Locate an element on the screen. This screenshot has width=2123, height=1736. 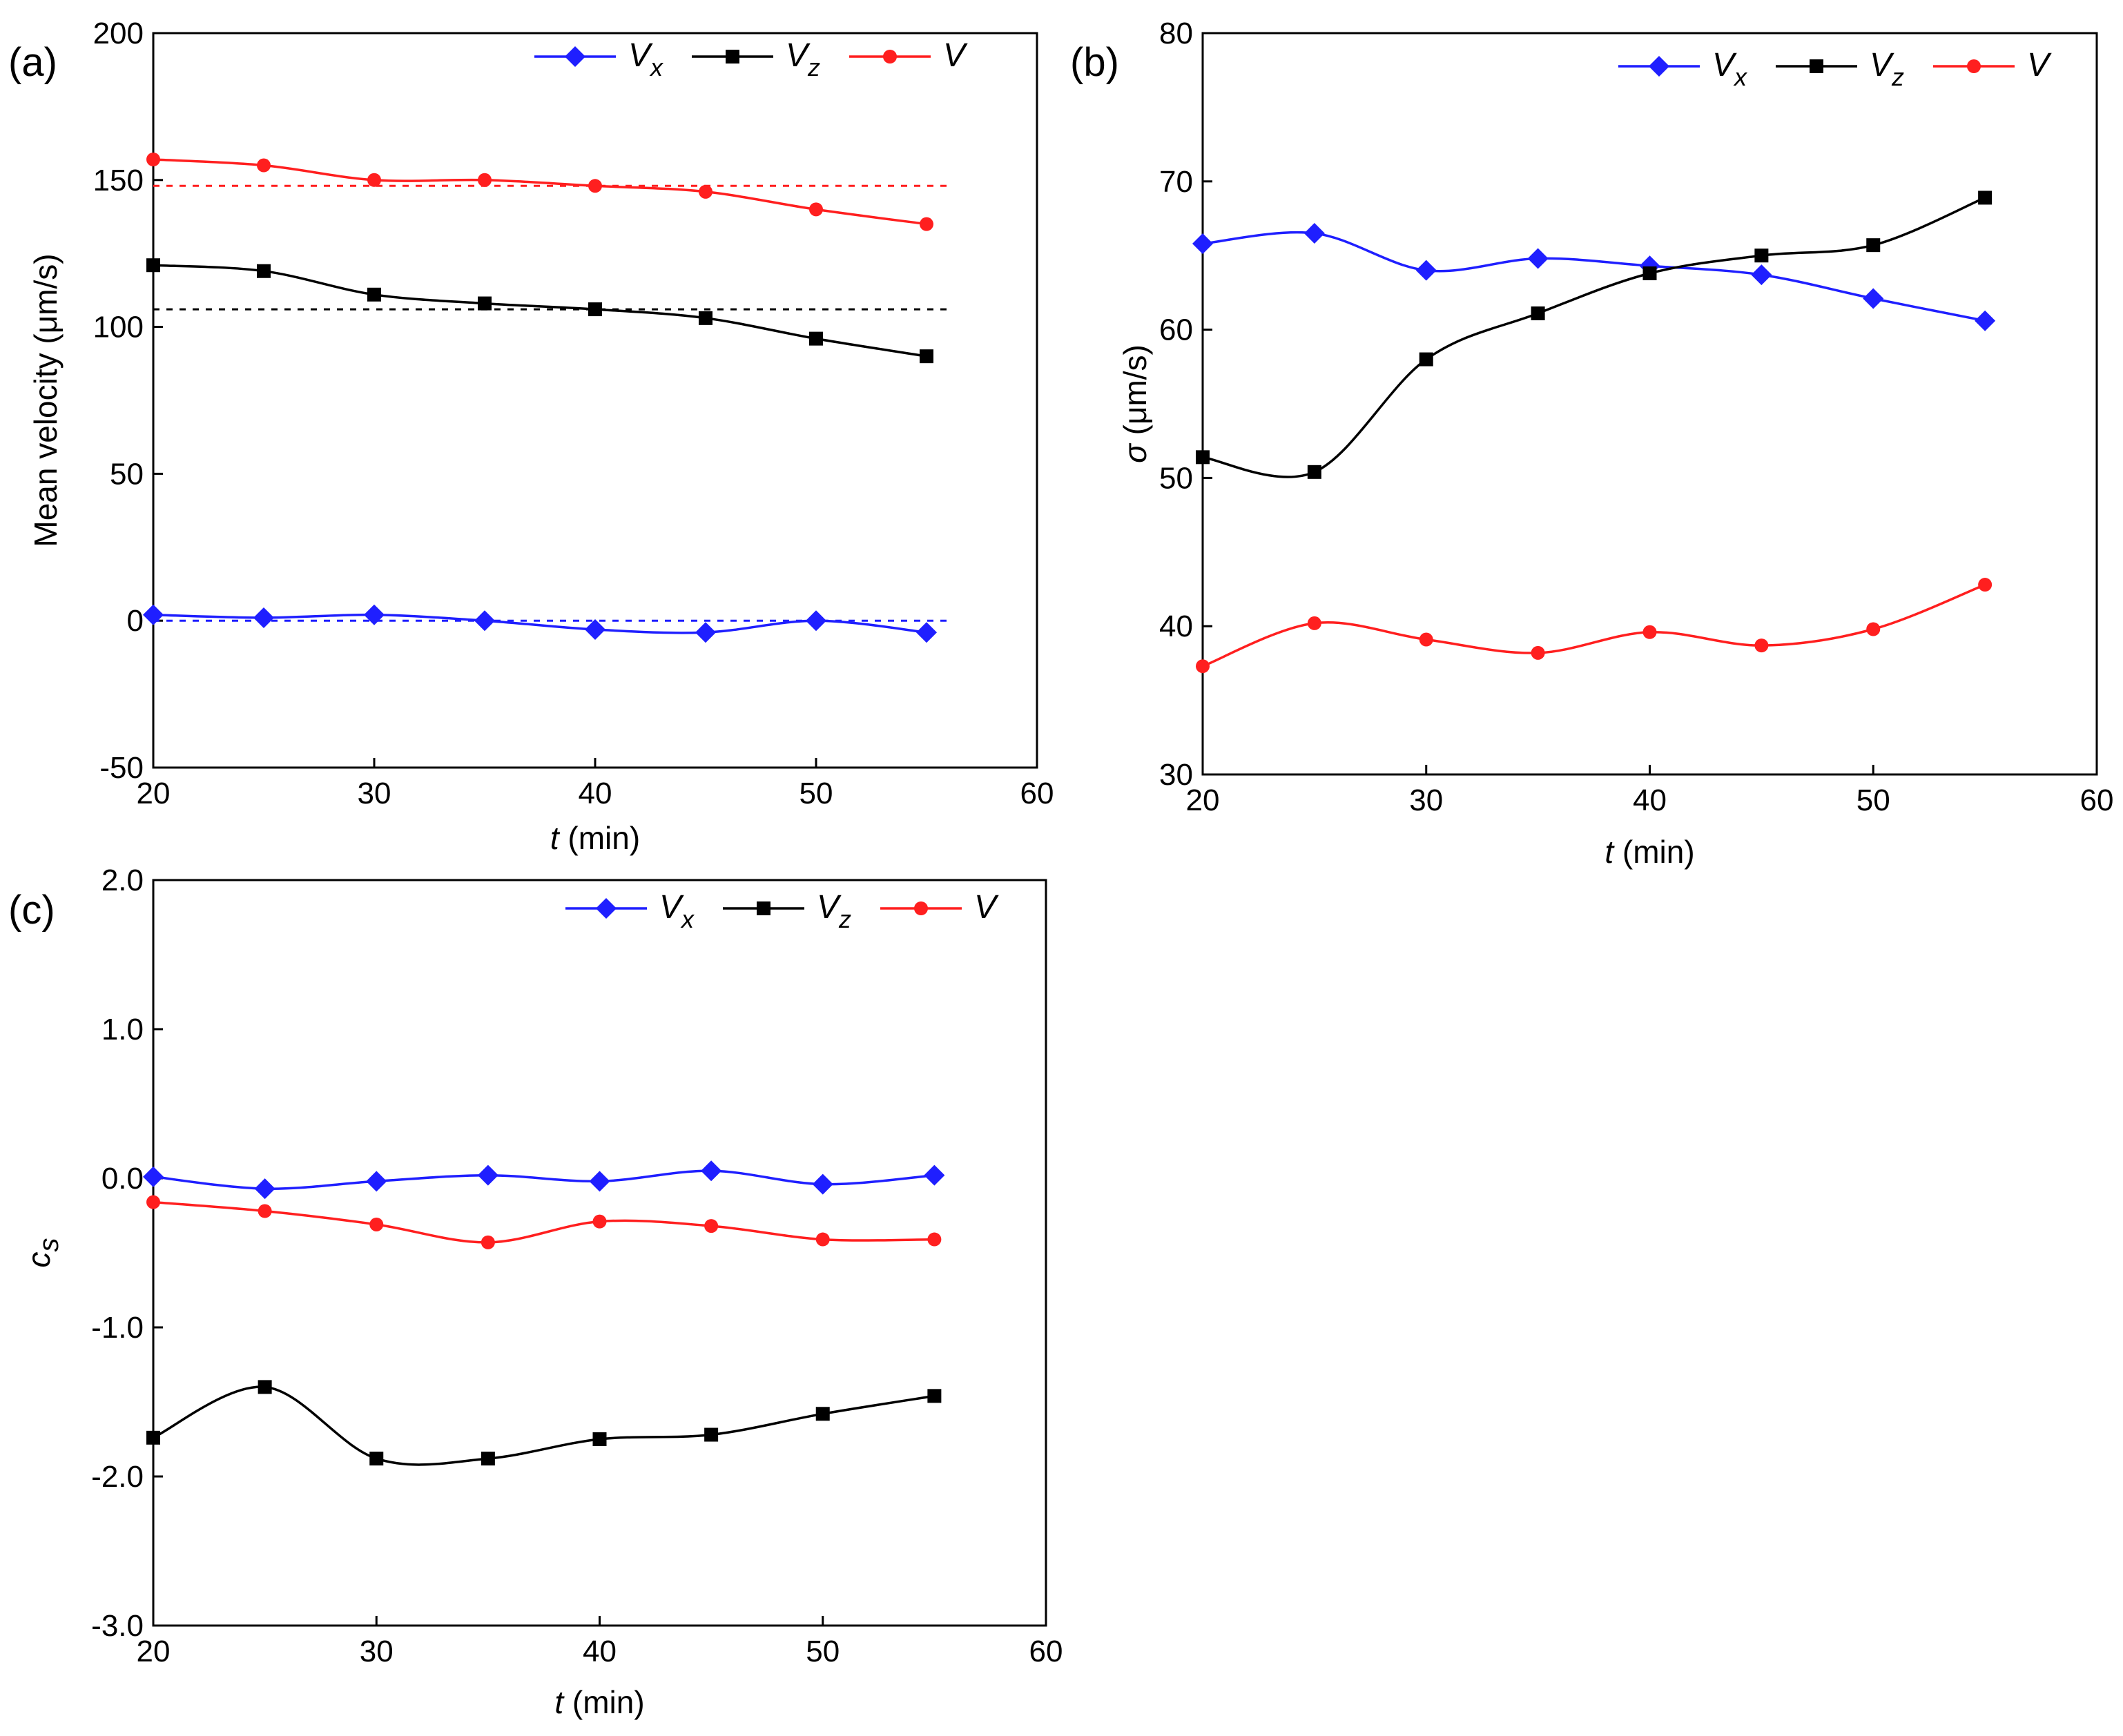
y-tick-label: -50 is located at coordinates (121, 768).